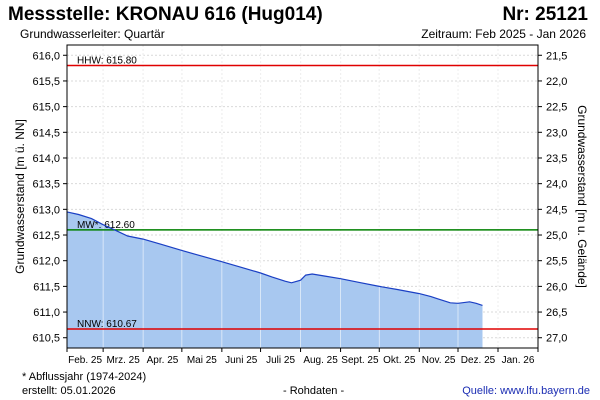 The height and width of the screenshot is (400, 600). Describe the element at coordinates (556, 185) in the screenshot. I see `y2-tick-label: 24,0` at that location.